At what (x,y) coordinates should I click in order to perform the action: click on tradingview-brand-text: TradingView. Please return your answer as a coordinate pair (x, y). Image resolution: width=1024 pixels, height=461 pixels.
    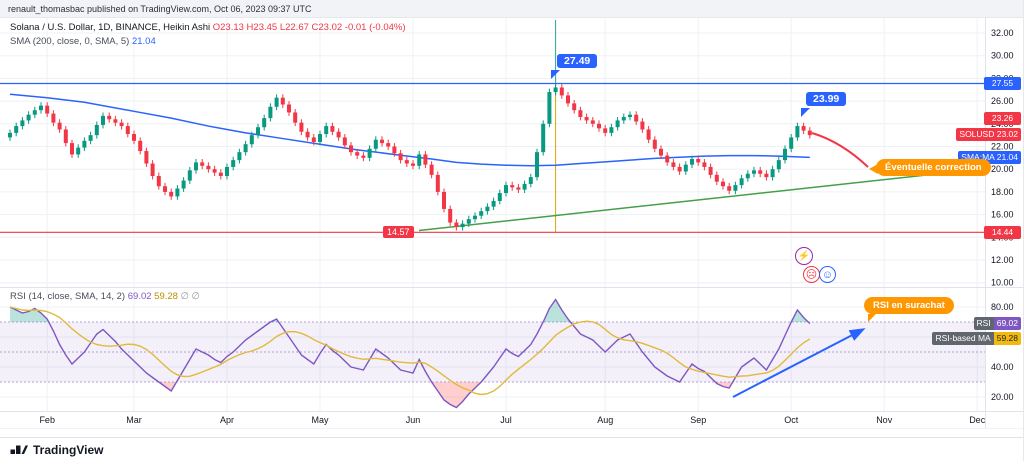
    Looking at the image, I should click on (68, 449).